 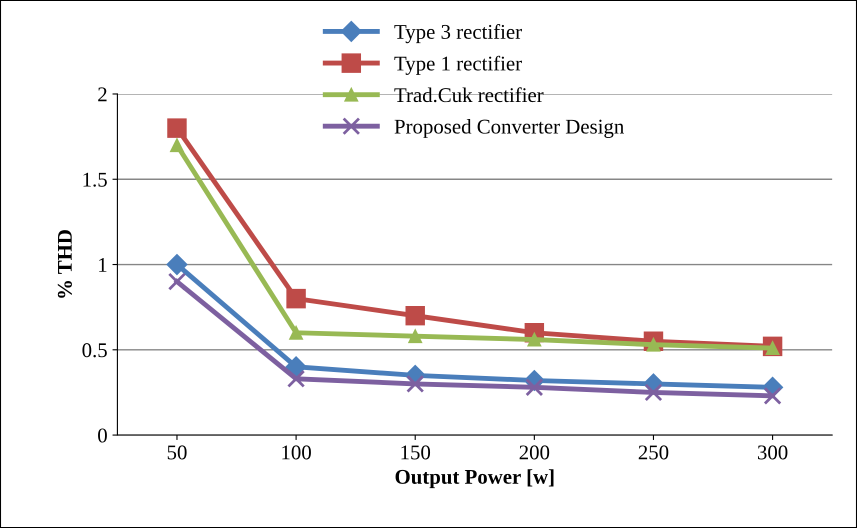 What do you see at coordinates (296, 452) in the screenshot?
I see `x-tick-label: 100` at bounding box center [296, 452].